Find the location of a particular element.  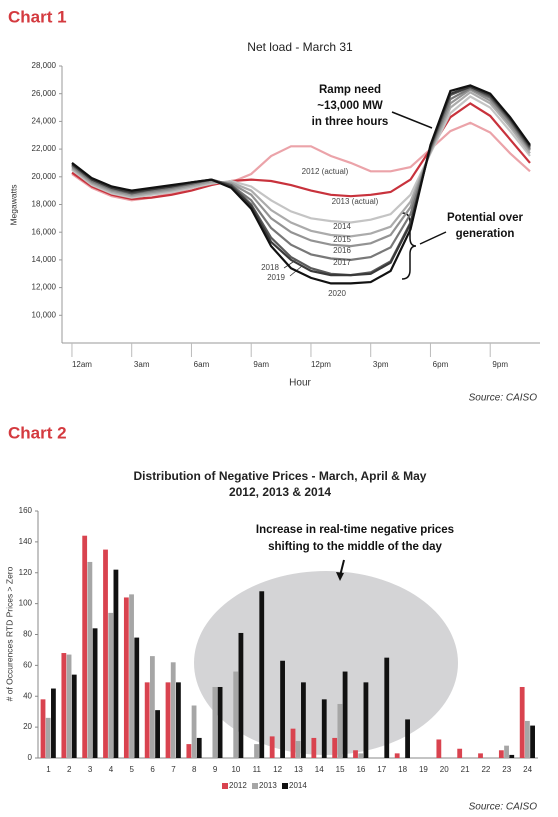

legend-swatch is located at coordinates (255, 786).